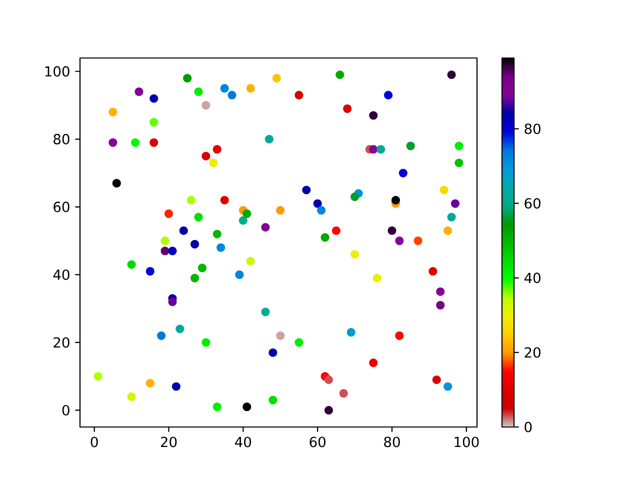  I want to click on y-tick-label: 20, so click(62, 342).